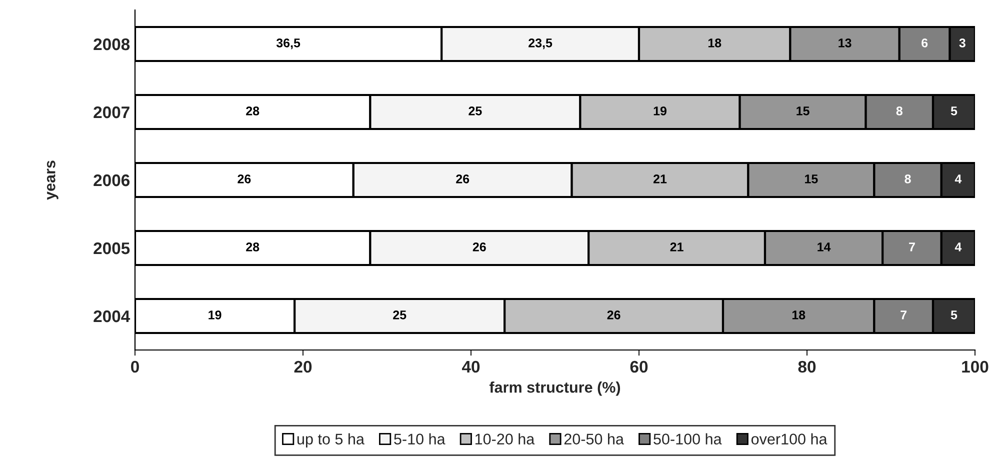 The height and width of the screenshot is (458, 994). I want to click on data-label: 6, so click(925, 43).